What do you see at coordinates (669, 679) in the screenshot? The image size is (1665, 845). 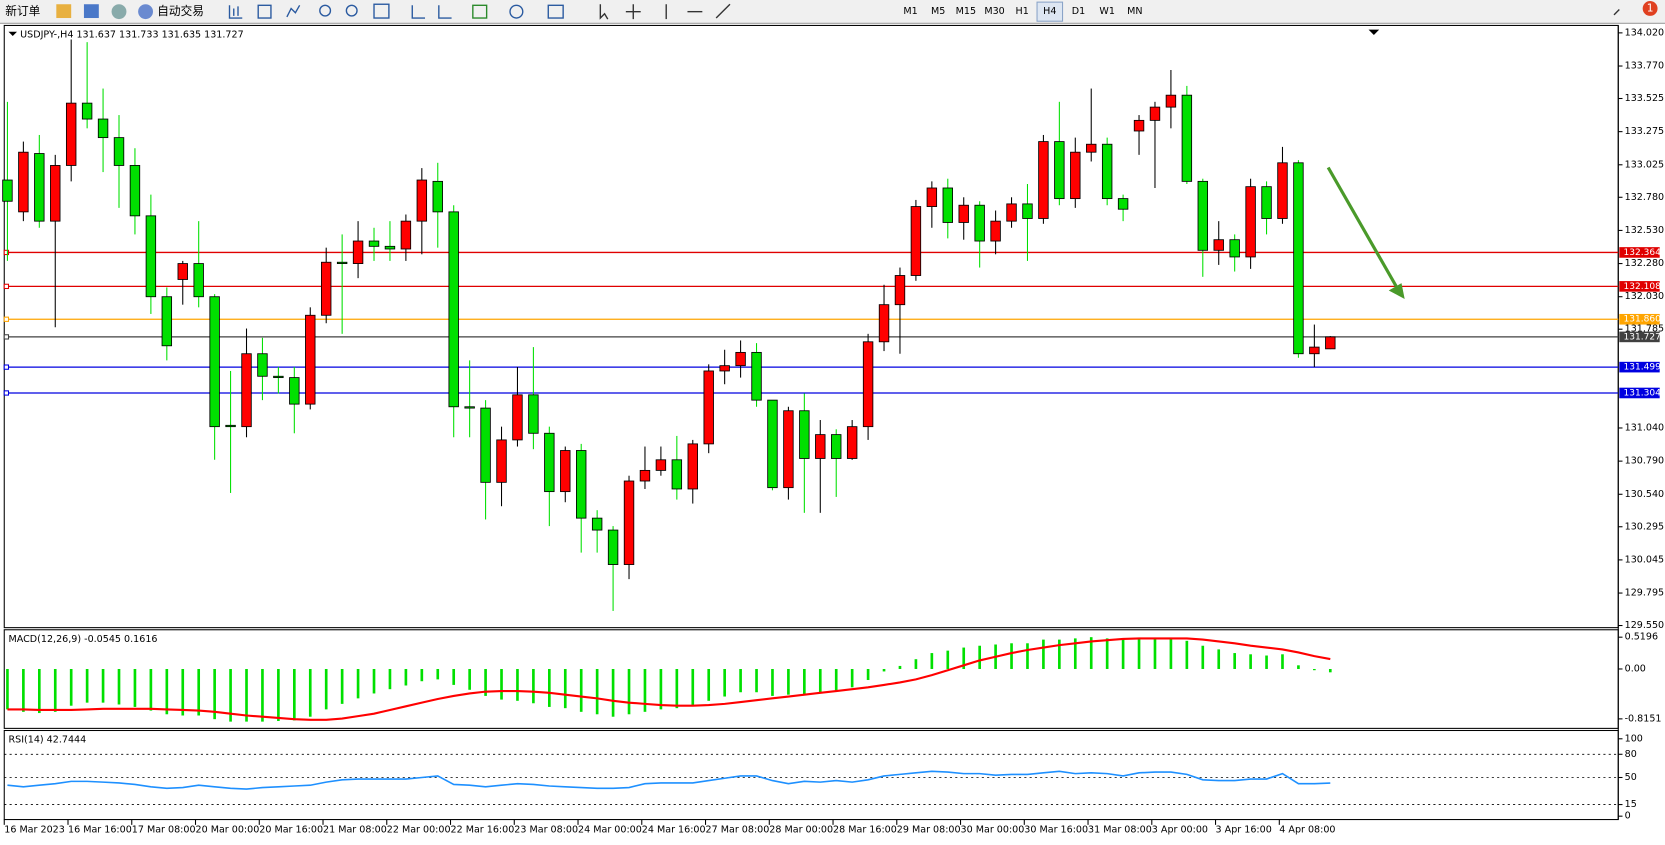 I see `signal-line` at bounding box center [669, 679].